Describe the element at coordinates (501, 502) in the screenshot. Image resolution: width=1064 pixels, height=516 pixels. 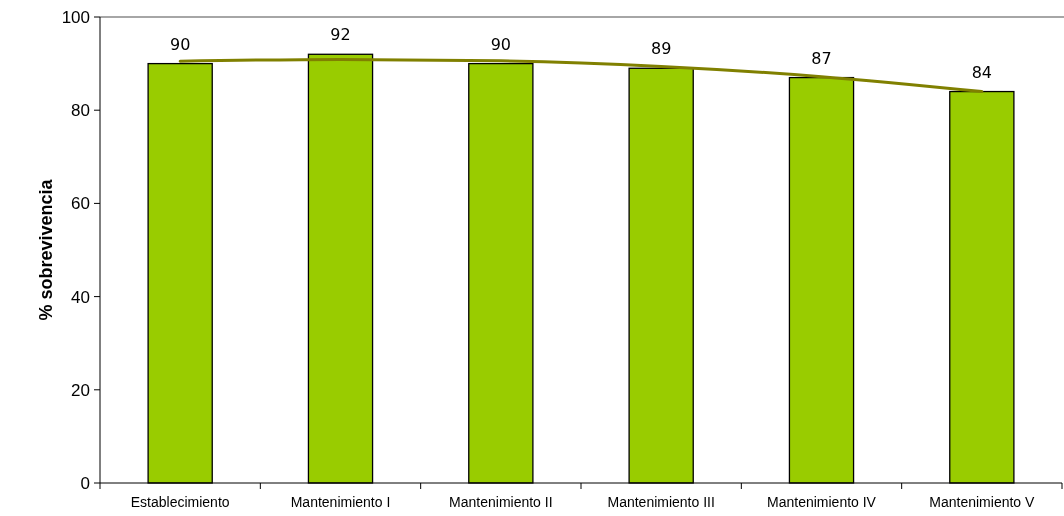
I see `x-tick-label: Mantenimiento II` at that location.